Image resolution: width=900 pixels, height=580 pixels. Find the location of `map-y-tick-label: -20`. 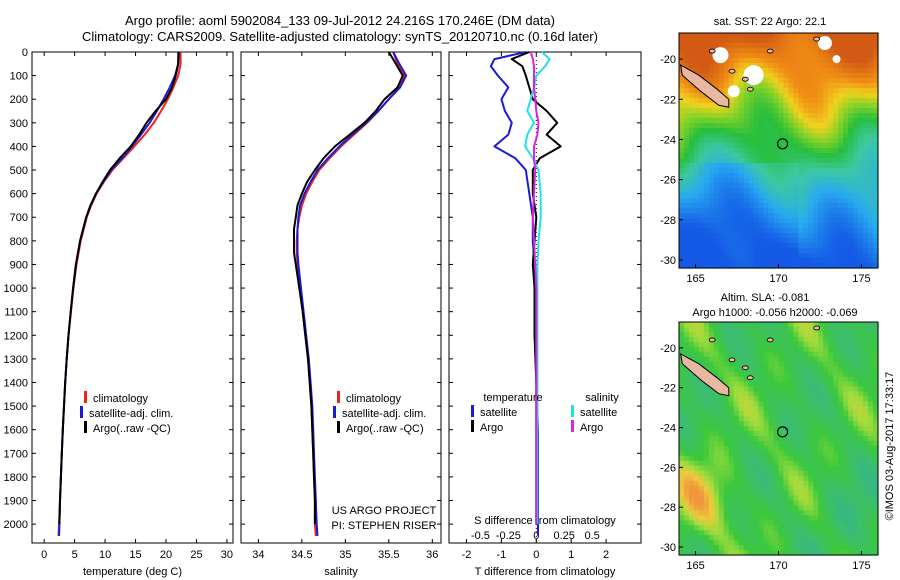

map-y-tick-label: -20 is located at coordinates (668, 60).